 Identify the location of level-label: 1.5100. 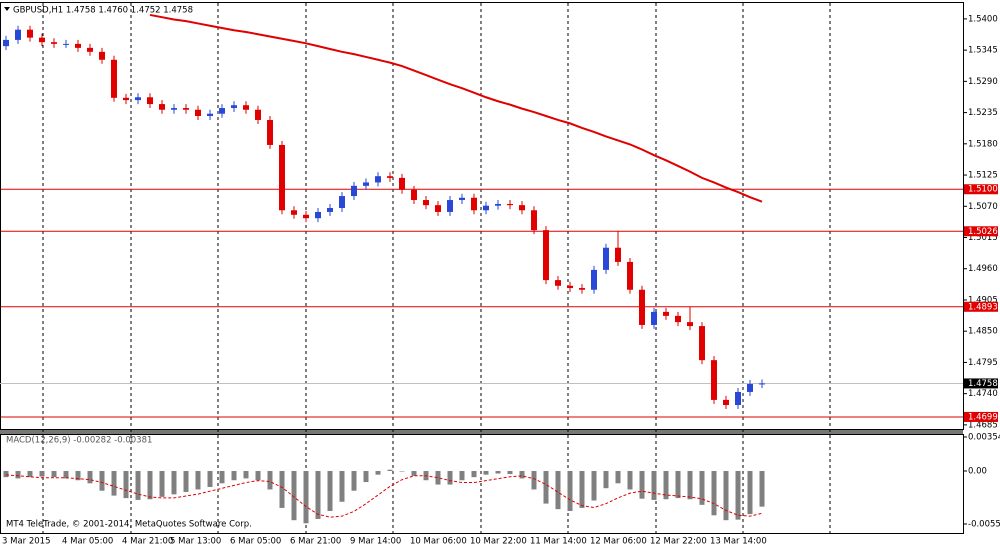
(983, 190).